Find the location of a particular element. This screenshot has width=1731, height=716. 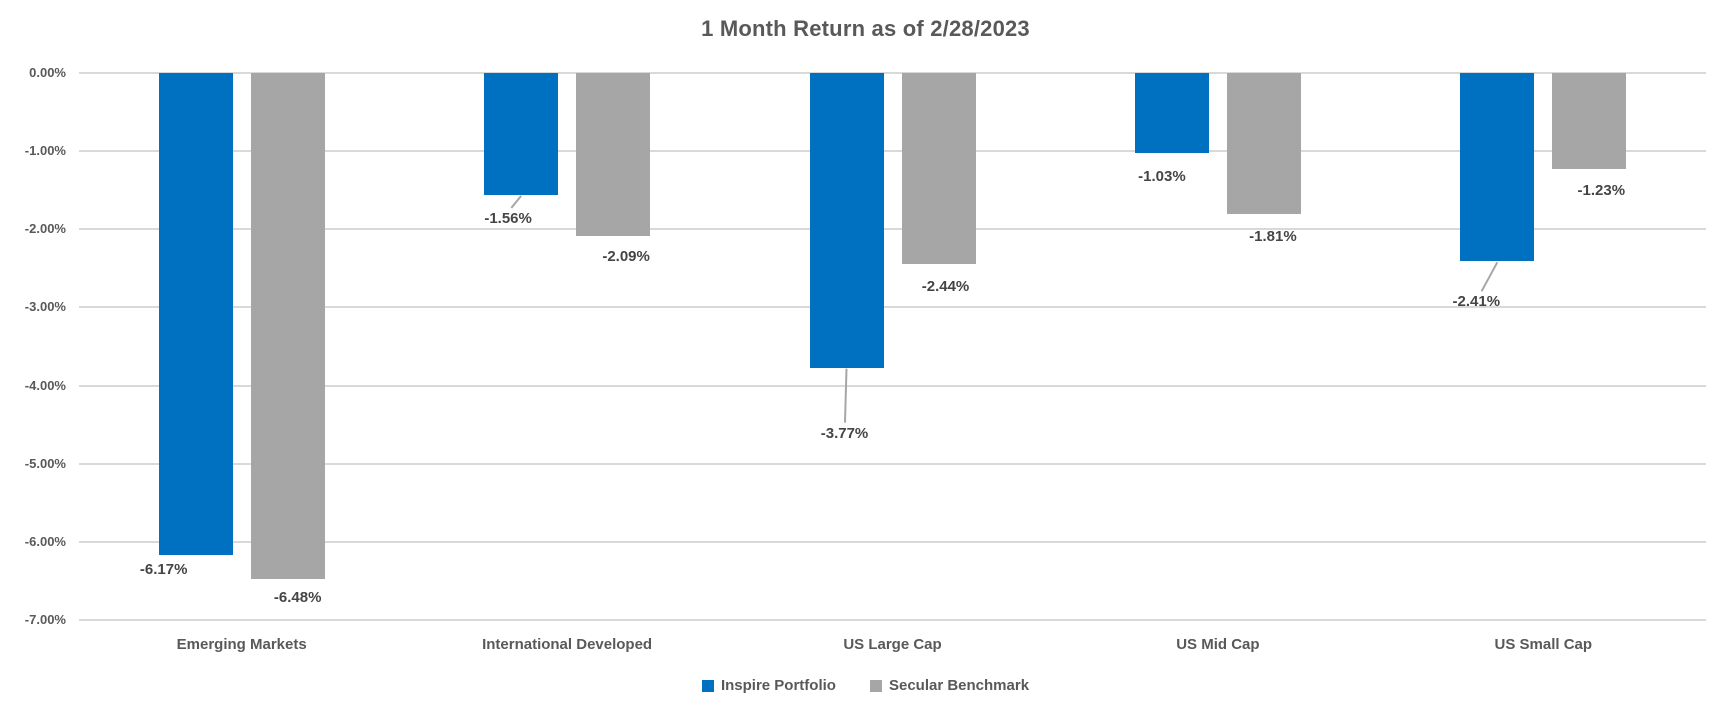

bar-data-label: -6.17% is located at coordinates (163, 570).